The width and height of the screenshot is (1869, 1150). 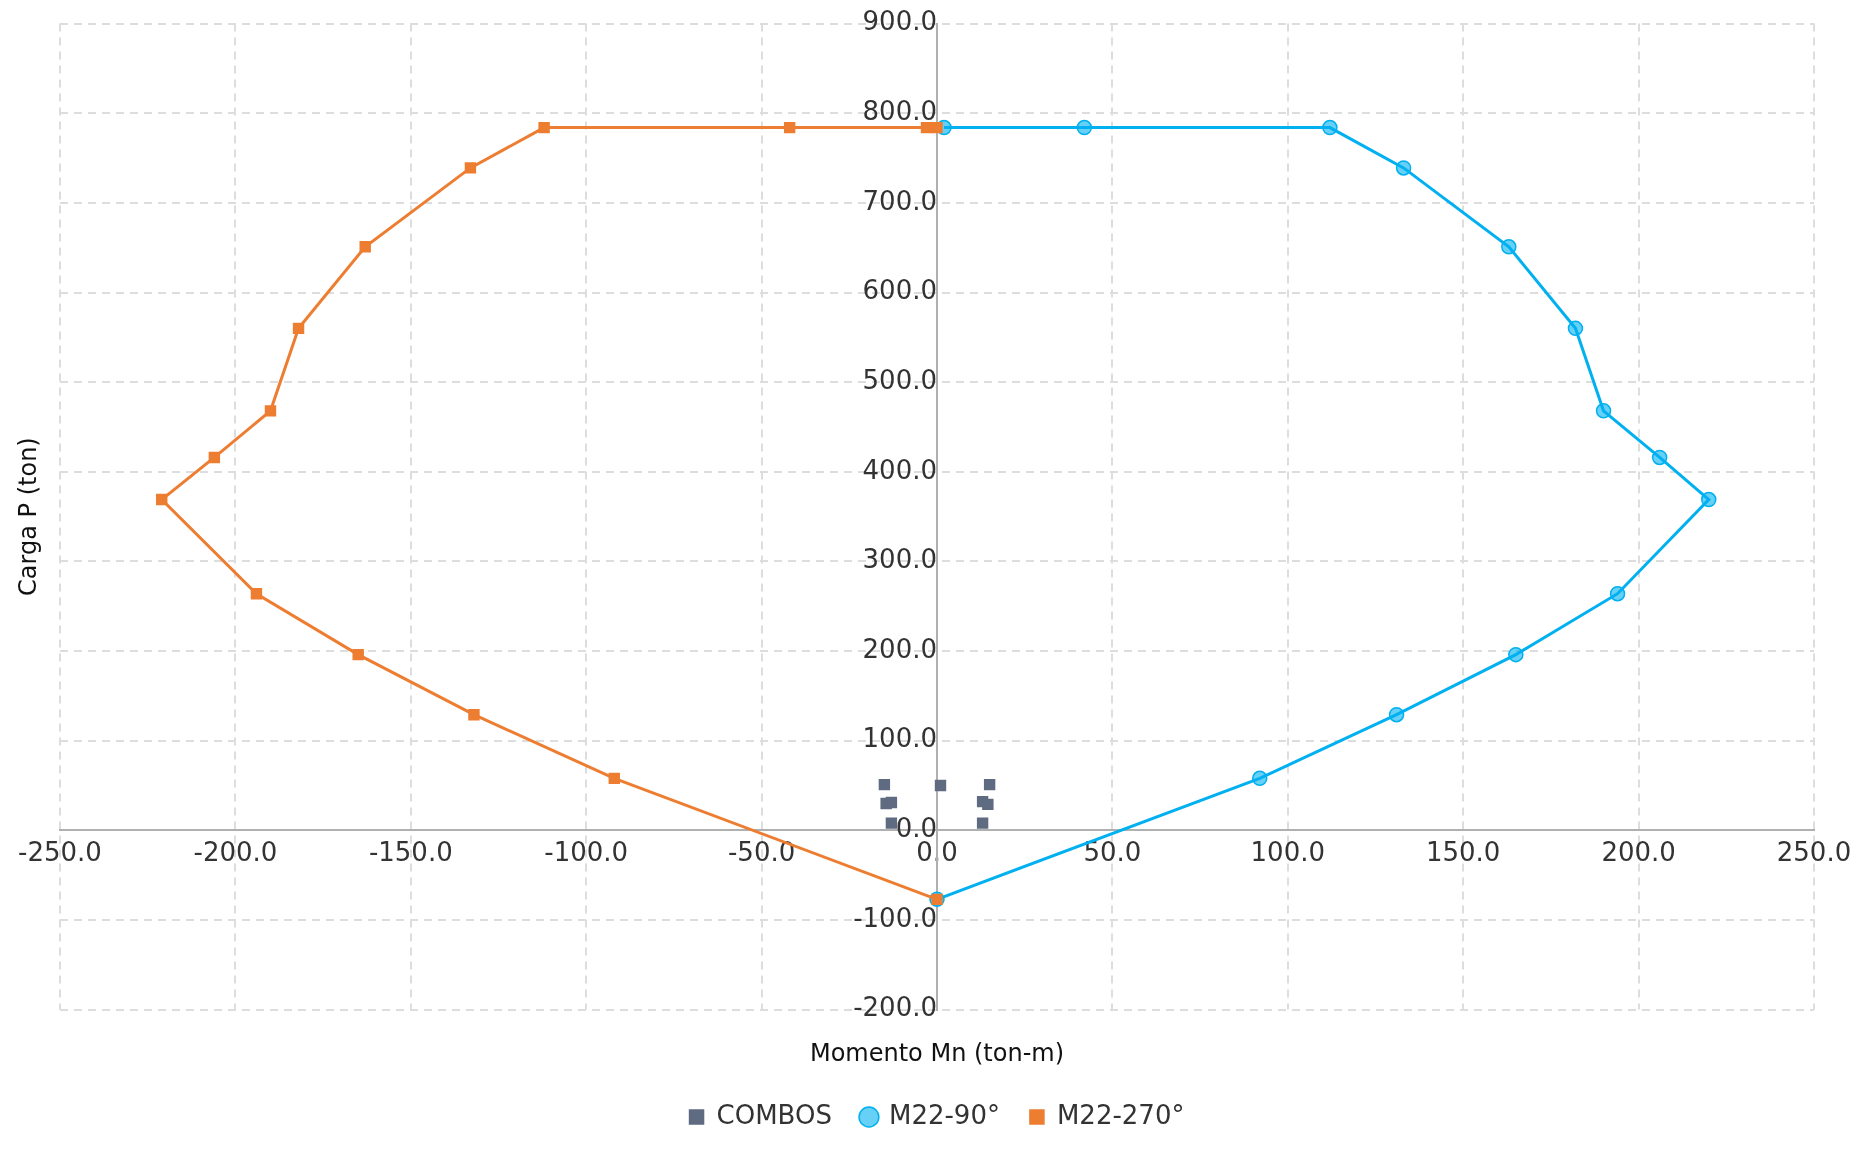 What do you see at coordinates (1112, 851) in the screenshot?
I see `x-tick-label: 50.0` at bounding box center [1112, 851].